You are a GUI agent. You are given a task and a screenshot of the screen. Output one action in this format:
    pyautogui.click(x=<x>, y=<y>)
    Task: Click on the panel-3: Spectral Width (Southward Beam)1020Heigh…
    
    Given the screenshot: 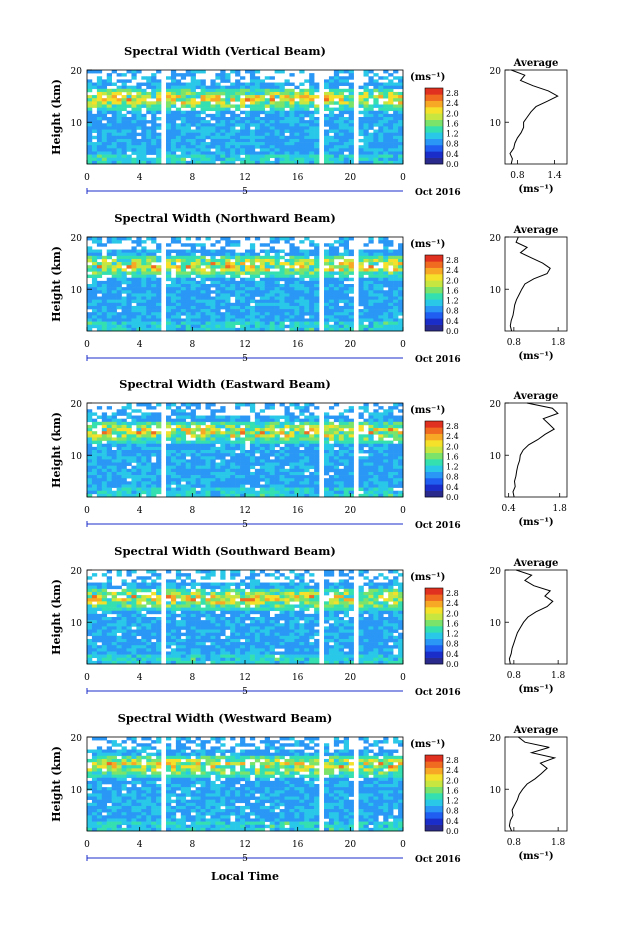 What is the action you would take?
    pyautogui.click(x=309, y=621)
    